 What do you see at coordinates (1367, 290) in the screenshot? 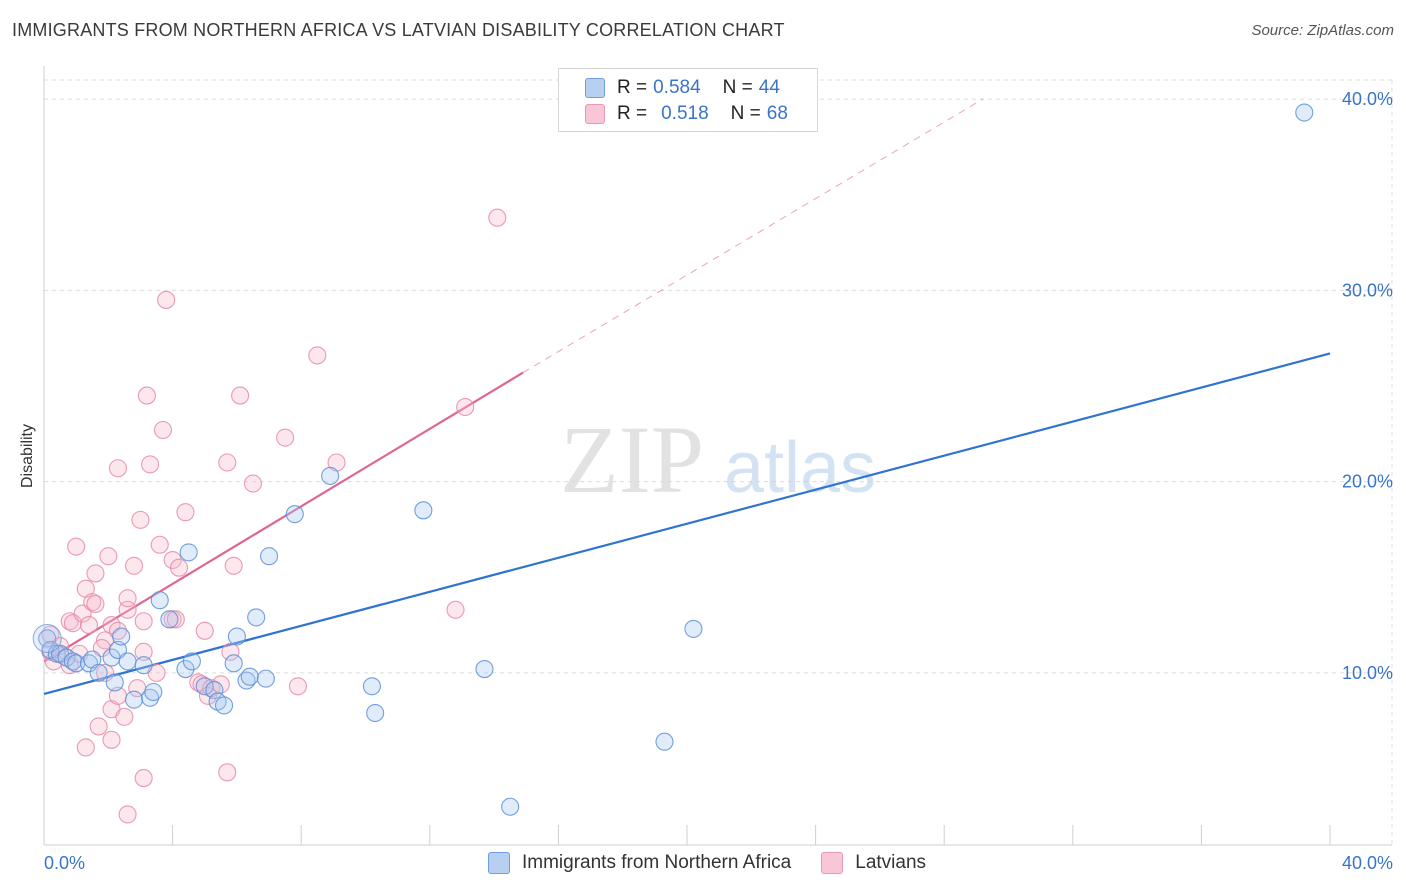
I see `y-tick-label: 30.0%` at bounding box center [1367, 290].